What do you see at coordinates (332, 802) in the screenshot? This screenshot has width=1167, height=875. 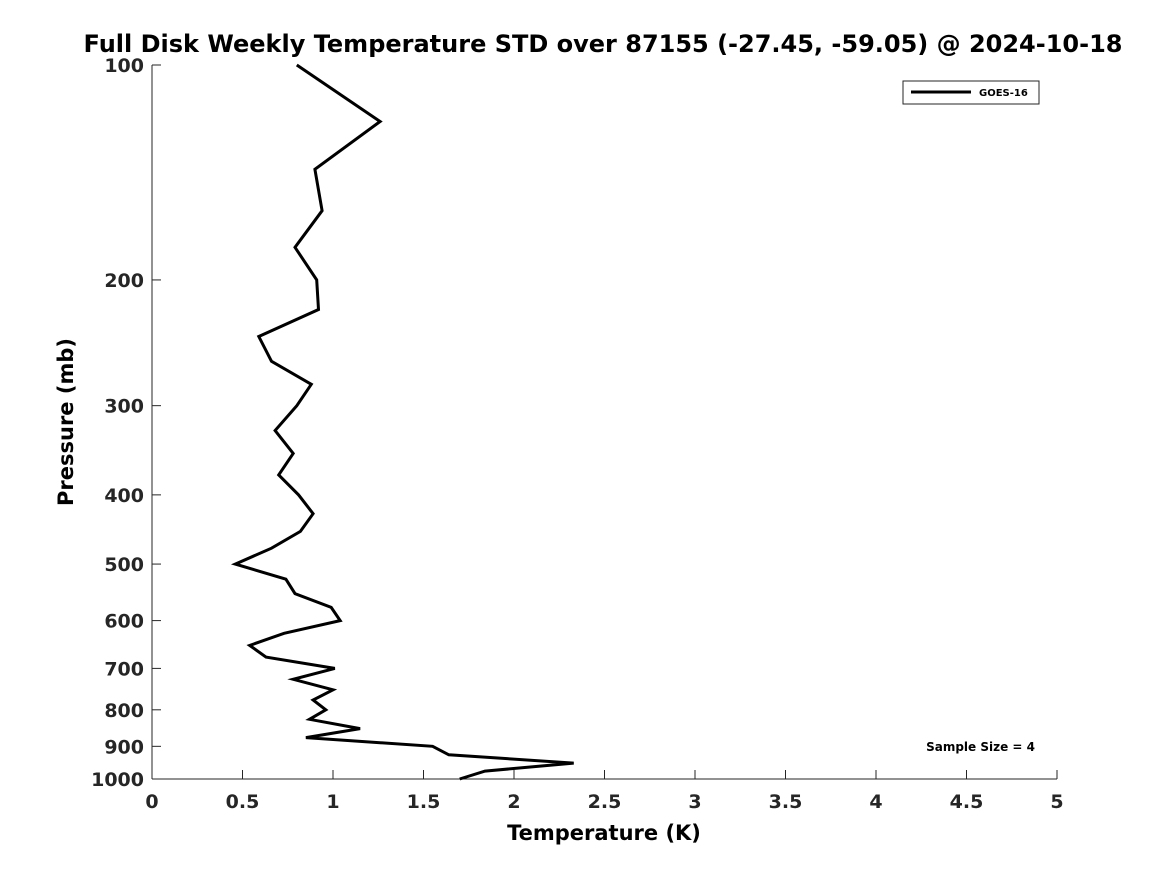 I see `x-tick-label: 1` at bounding box center [332, 802].